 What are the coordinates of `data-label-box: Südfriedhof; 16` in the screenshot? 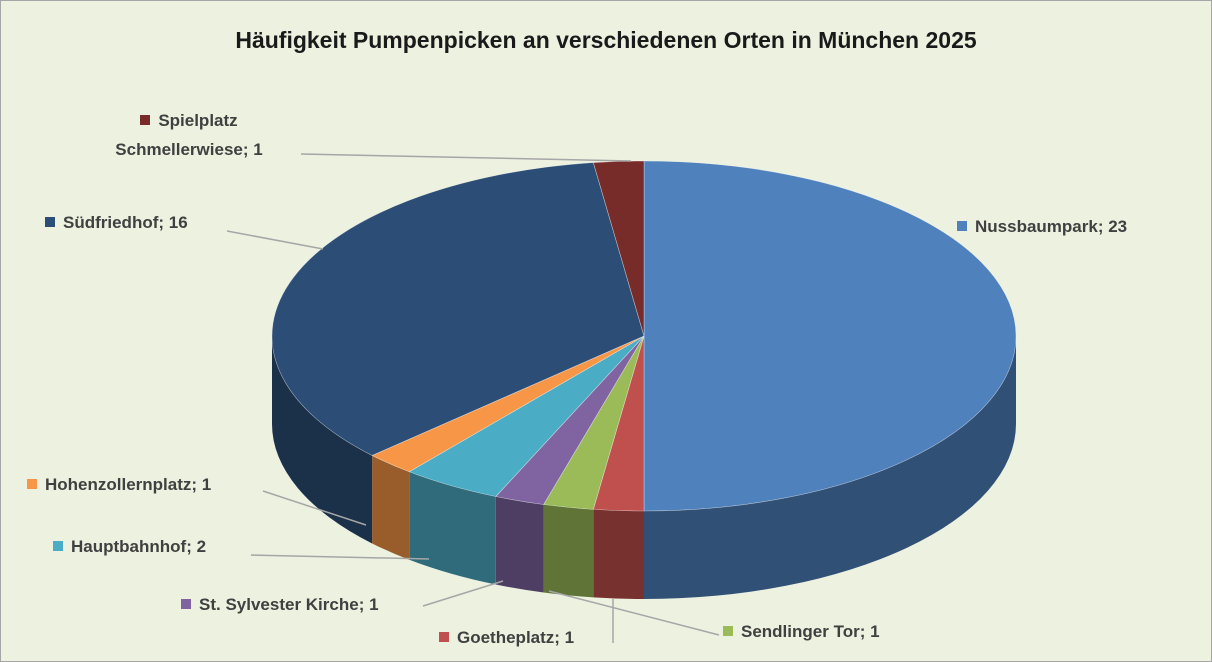 It's located at (116, 223).